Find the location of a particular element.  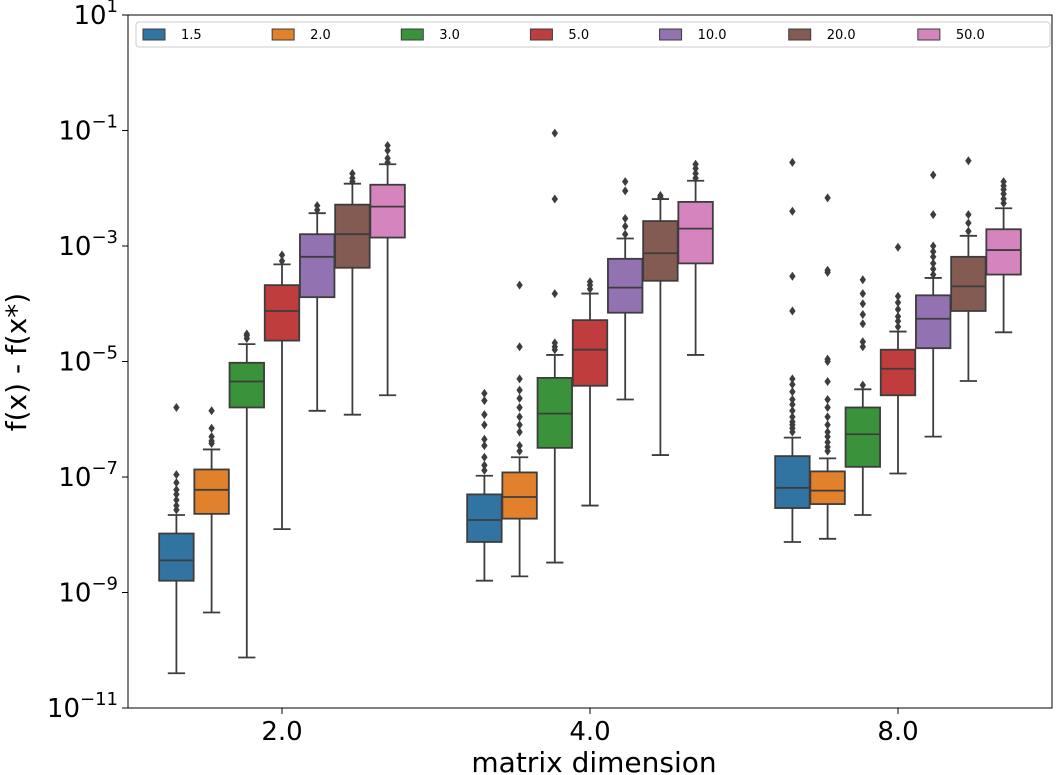

legend-frame is located at coordinates (593, 34).